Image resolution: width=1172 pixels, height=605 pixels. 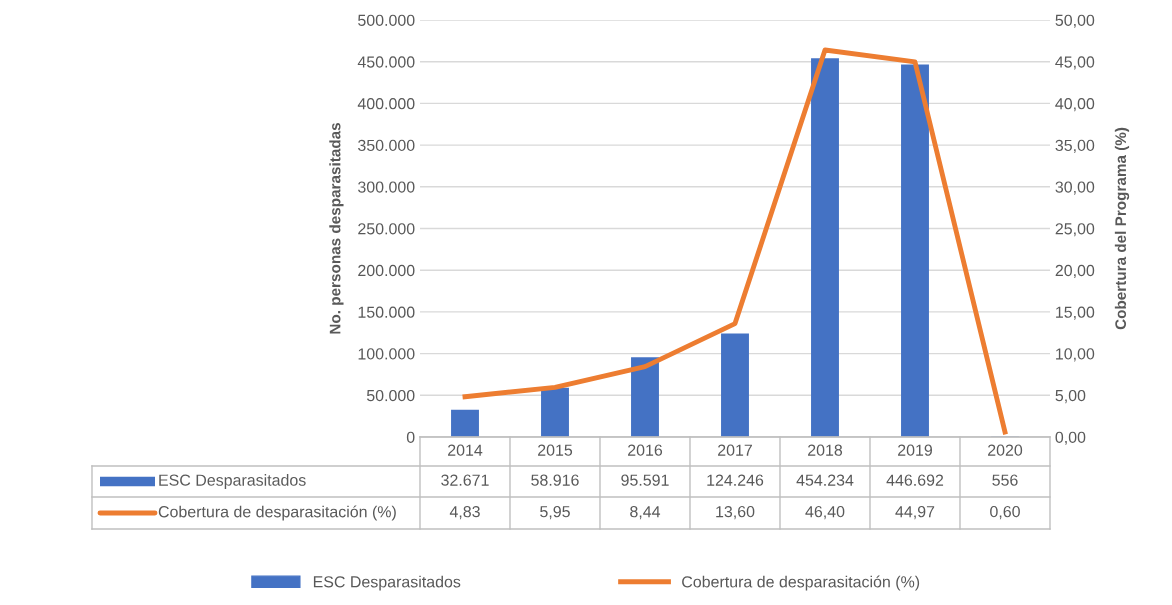 I want to click on y2-tick-label: 40,00, so click(x=1075, y=105).